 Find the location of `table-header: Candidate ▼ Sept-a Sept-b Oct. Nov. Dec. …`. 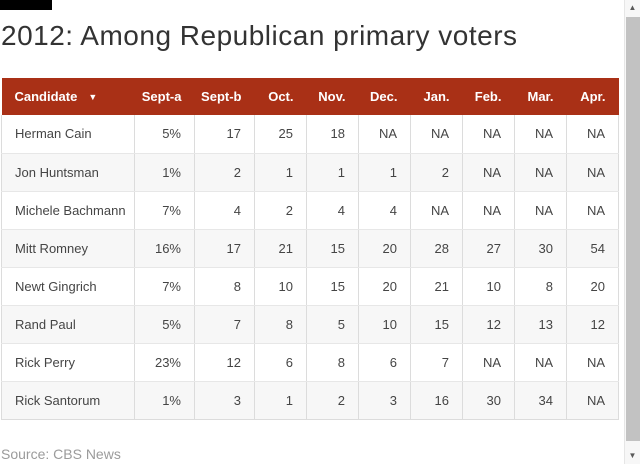

table-header: Candidate ▼ Sept-a Sept-b Oct. Nov. Dec. … is located at coordinates (310, 96).